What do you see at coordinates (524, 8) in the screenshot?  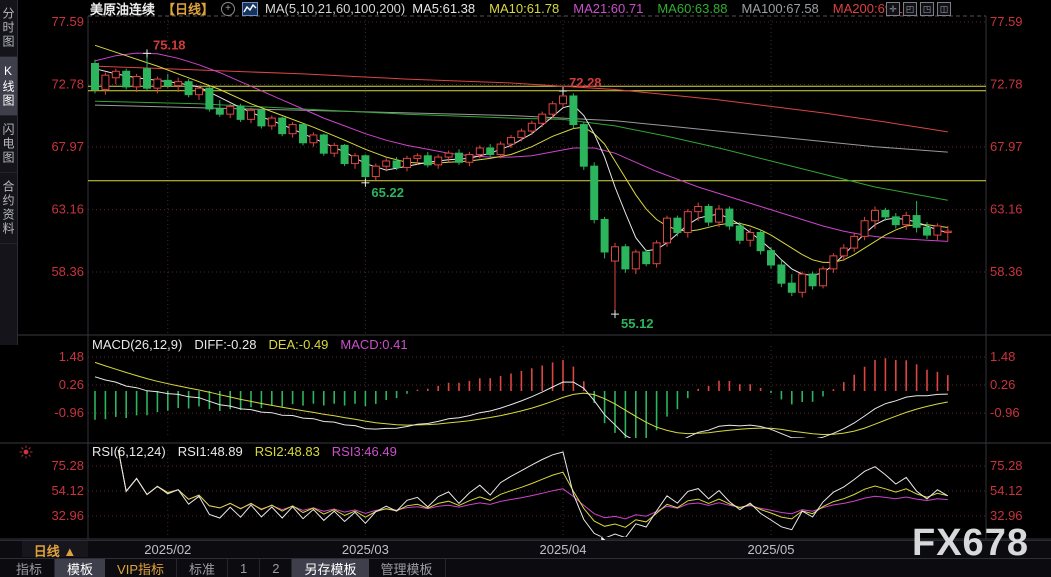 I see `ma-value-label-2: MA10:61.78` at bounding box center [524, 8].